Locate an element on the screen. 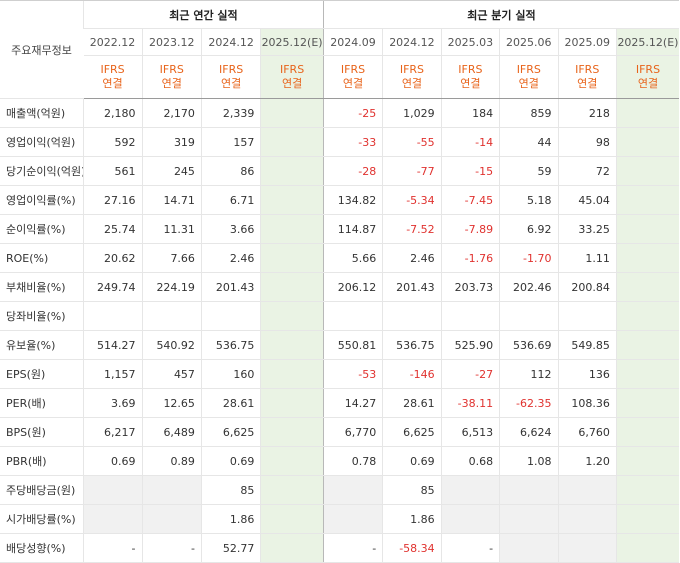 This screenshot has width=680, height=563. table-cell: 859 is located at coordinates (528, 113).